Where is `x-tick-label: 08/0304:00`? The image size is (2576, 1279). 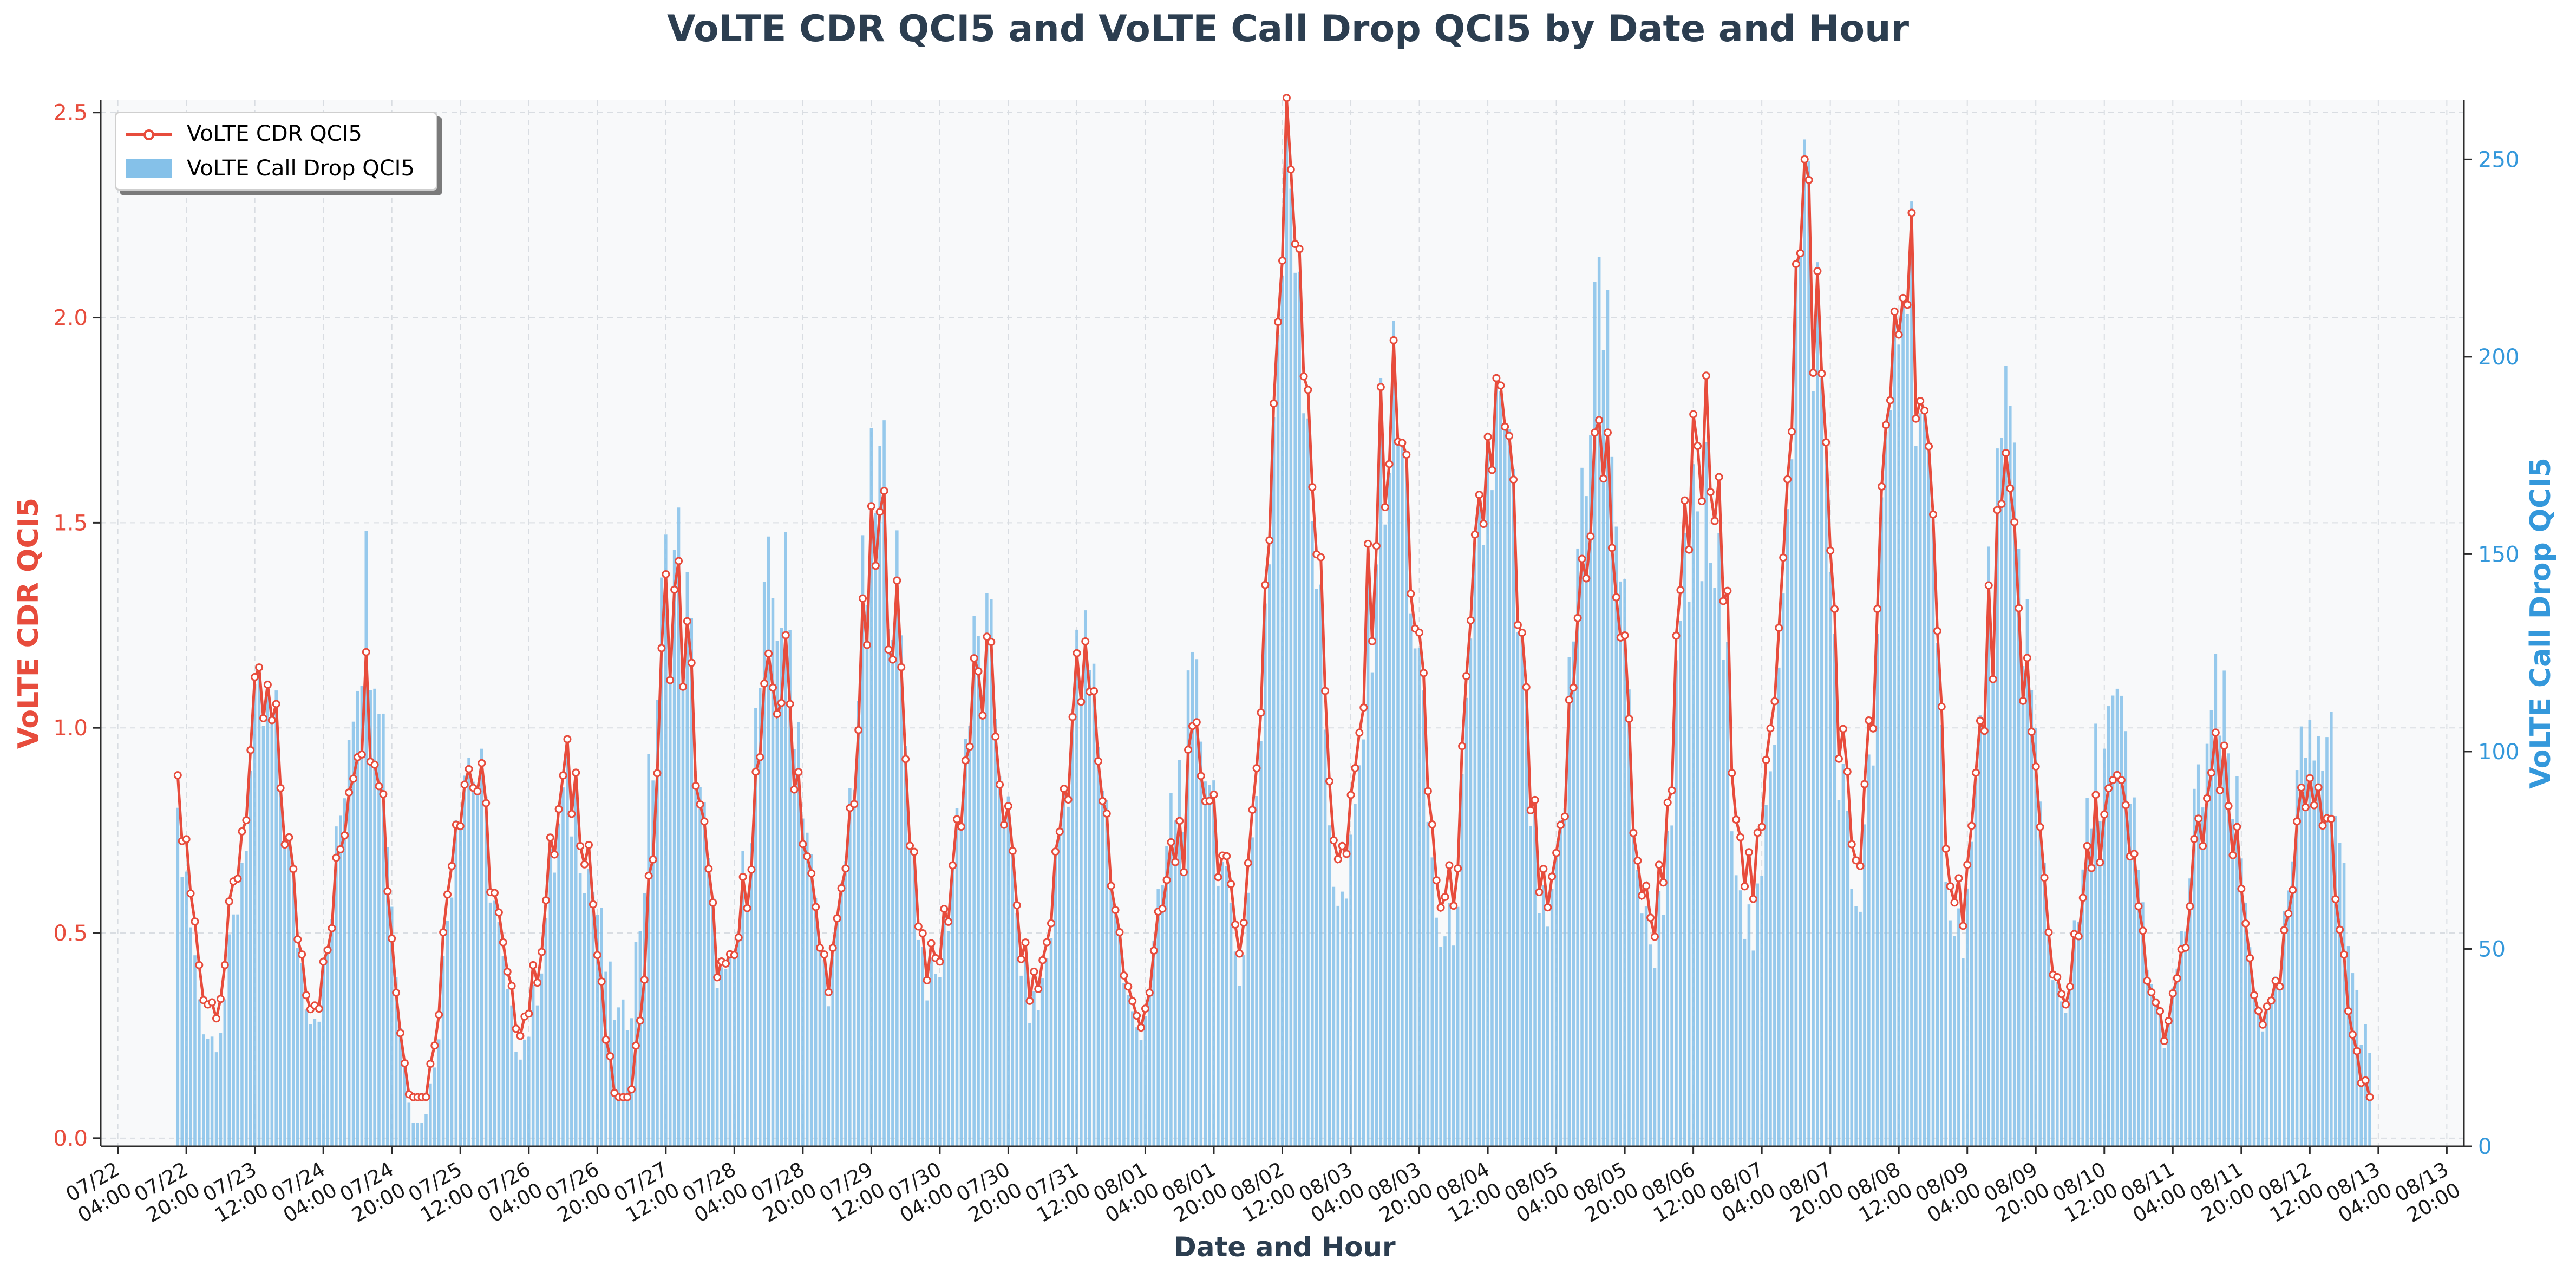
x-tick-label: 08/0304:00 is located at coordinates (1332, 1193).